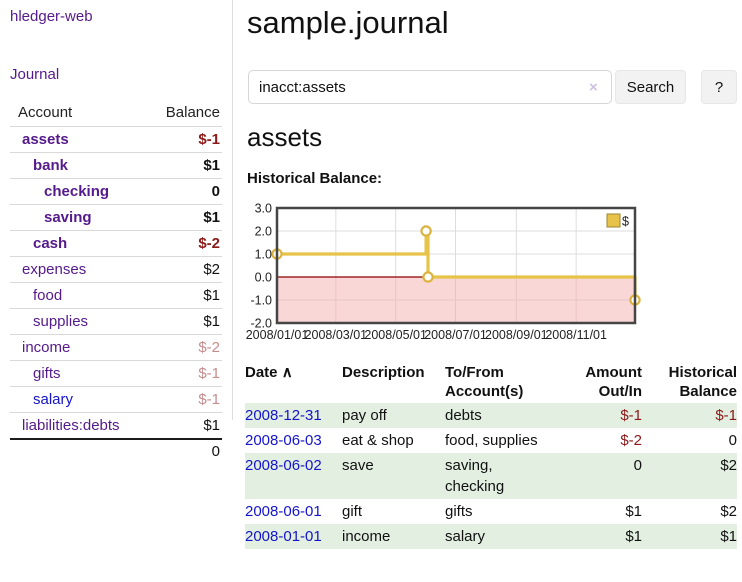  I want to click on sidebar-account-row: gifts $-1, so click(116, 374).